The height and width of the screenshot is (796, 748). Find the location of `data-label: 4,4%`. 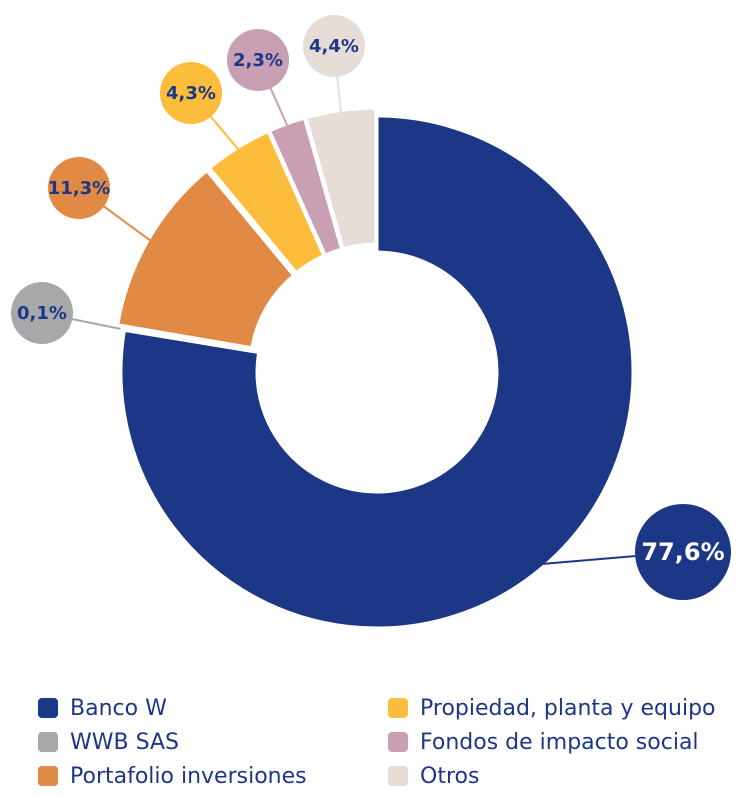

data-label: 4,4% is located at coordinates (334, 46).